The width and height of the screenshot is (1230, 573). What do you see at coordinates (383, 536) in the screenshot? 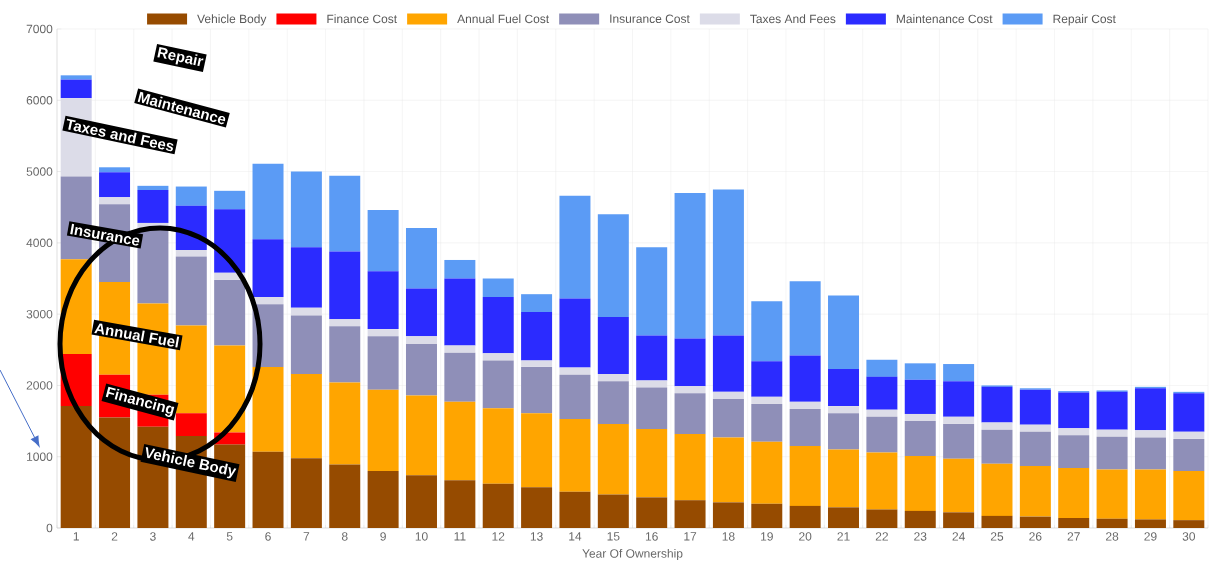
I see `x-tick-label: 9` at bounding box center [383, 536].